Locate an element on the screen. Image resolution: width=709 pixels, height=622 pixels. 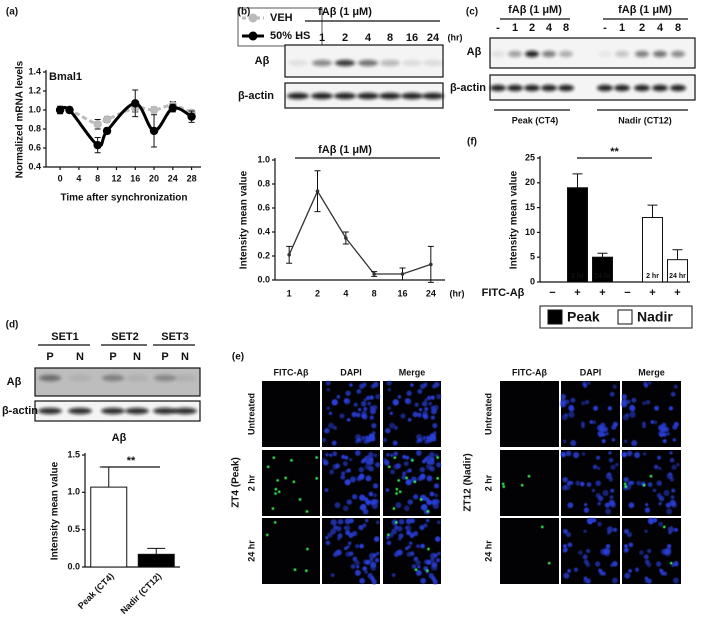
lane-unit: (hr) is located at coordinates (455, 37).